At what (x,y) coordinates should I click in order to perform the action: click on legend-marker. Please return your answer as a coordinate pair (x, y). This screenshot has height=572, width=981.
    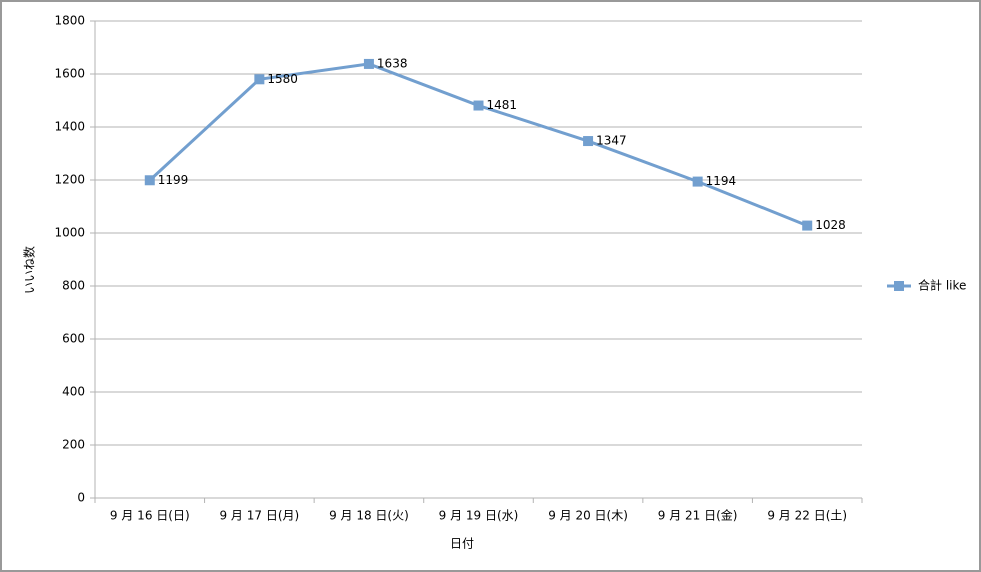
    Looking at the image, I should click on (899, 286).